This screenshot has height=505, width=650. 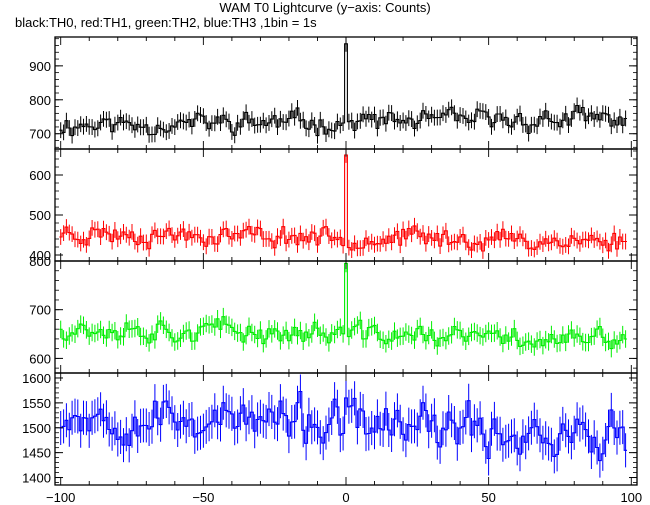 I want to click on chart-title: WAM T0 Lightcurve (y−axis: Counts), so click(x=325, y=7).